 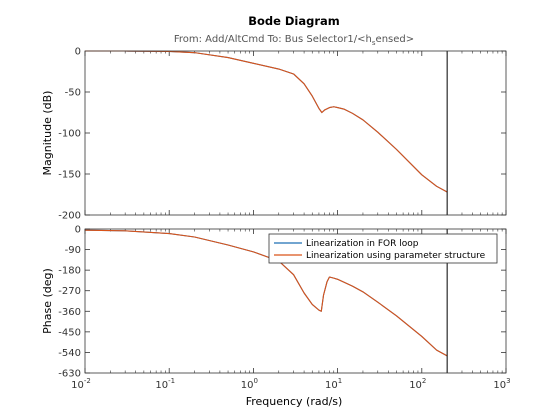 I want to click on x-tick-label: 10⁻², so click(x=81, y=384).